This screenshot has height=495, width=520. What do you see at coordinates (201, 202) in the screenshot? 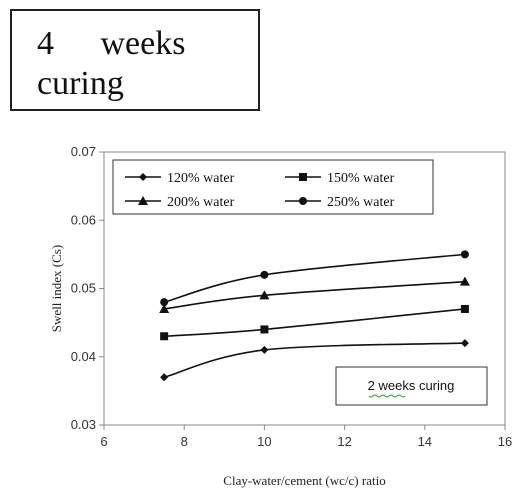
I see `legend-label: 200% water` at bounding box center [201, 202].